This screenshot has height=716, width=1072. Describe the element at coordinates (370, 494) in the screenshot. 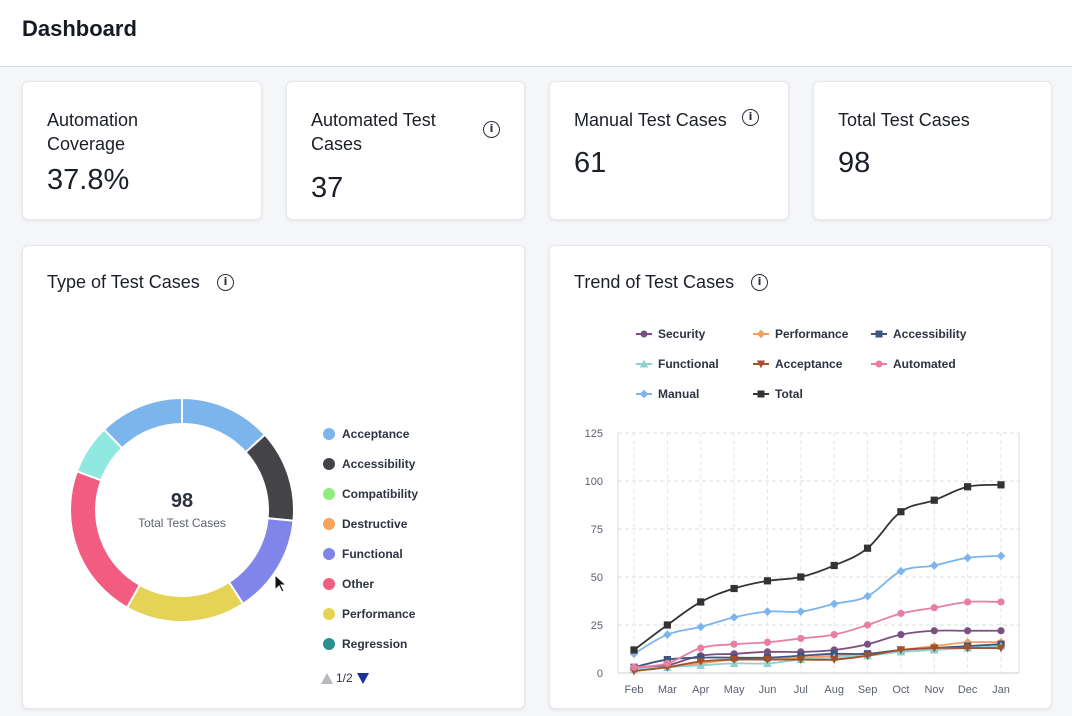

I see `legend-item-compatibility: Compatibility` at that location.